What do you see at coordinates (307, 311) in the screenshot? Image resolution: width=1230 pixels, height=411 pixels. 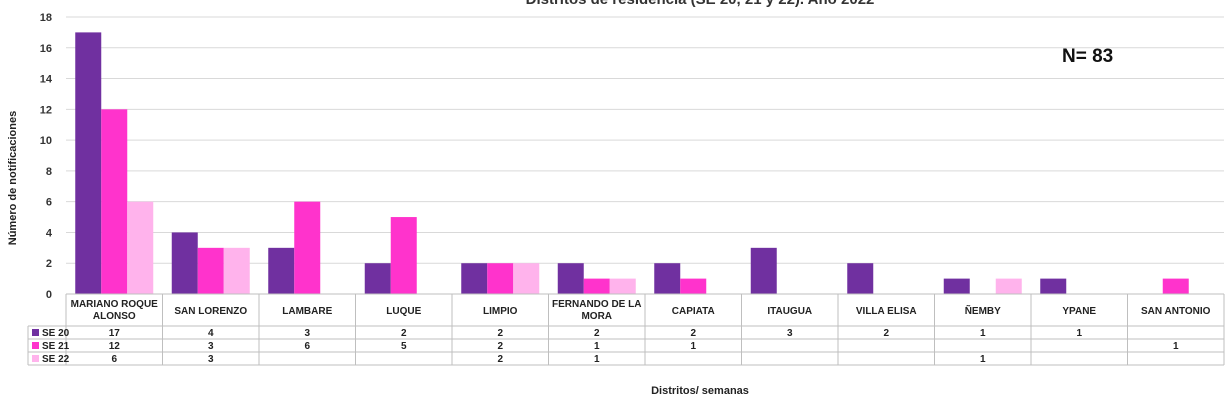 I see `x-tick-label: LAMBARE` at bounding box center [307, 311].